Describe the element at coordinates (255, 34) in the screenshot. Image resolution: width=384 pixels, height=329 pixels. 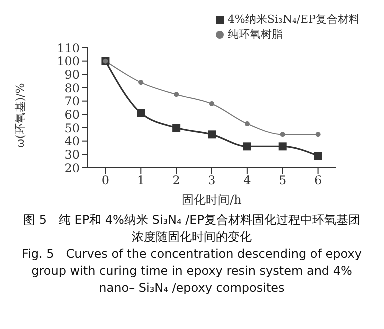
I see `legend-label: 纯环氧树脂` at that location.